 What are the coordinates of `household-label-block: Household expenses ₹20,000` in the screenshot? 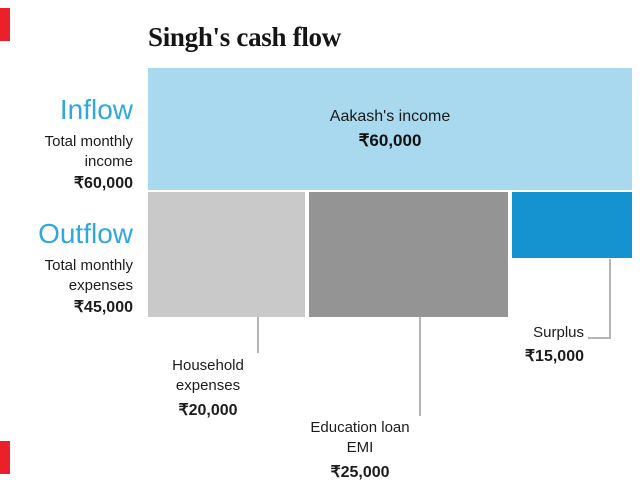 It's located at (208, 388).